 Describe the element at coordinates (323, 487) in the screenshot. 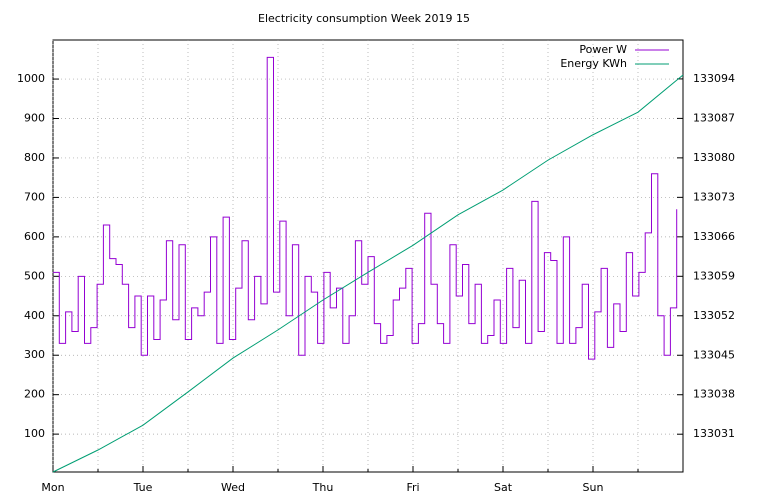

I see `x-tick-label: Thu` at that location.